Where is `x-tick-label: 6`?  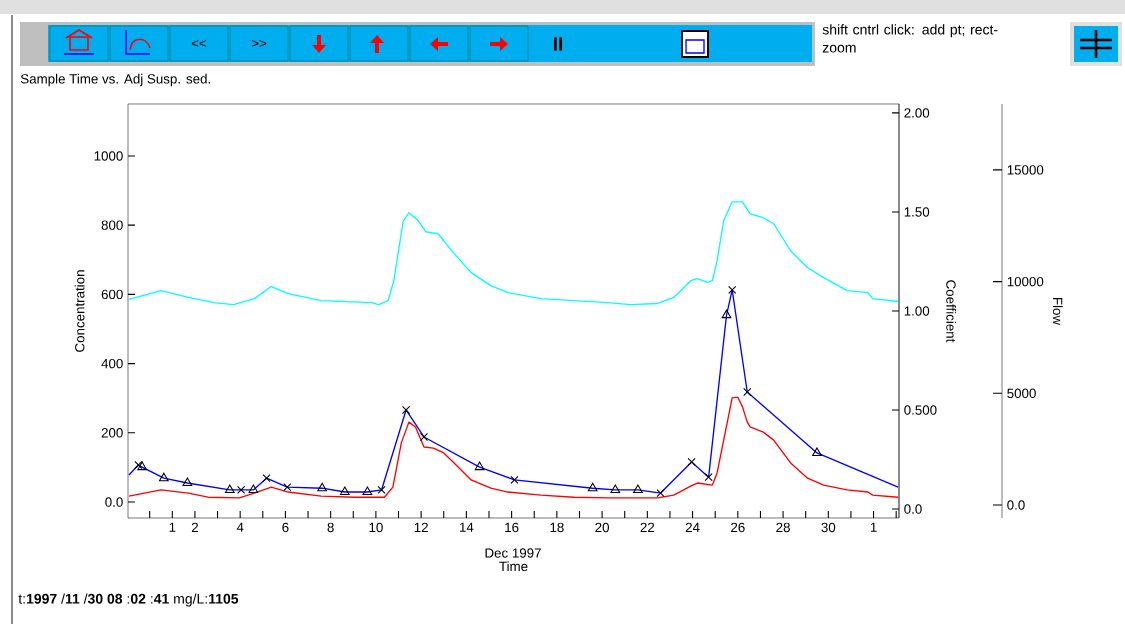
x-tick-label: 6 is located at coordinates (285, 527).